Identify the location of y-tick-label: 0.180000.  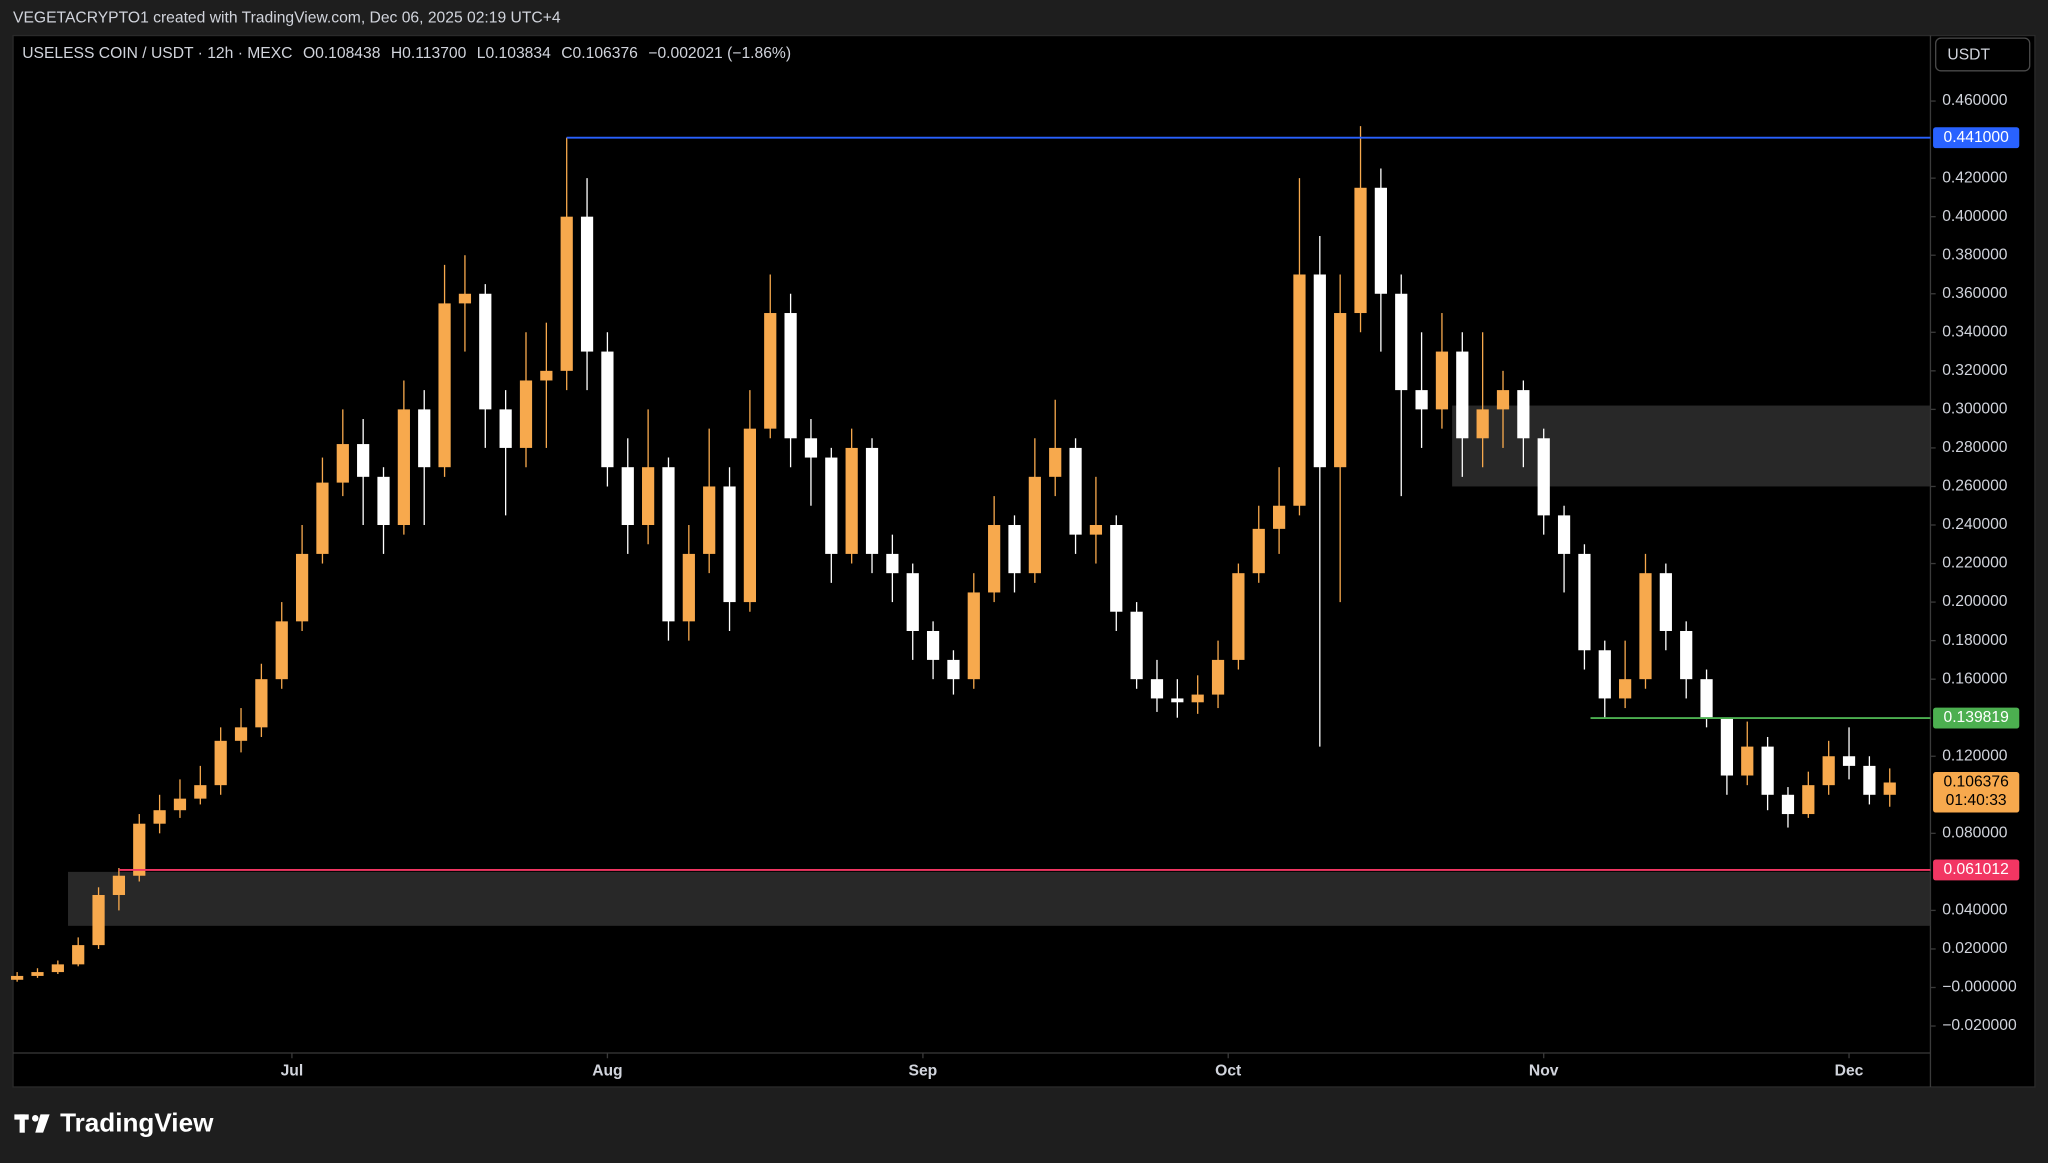
(1975, 640).